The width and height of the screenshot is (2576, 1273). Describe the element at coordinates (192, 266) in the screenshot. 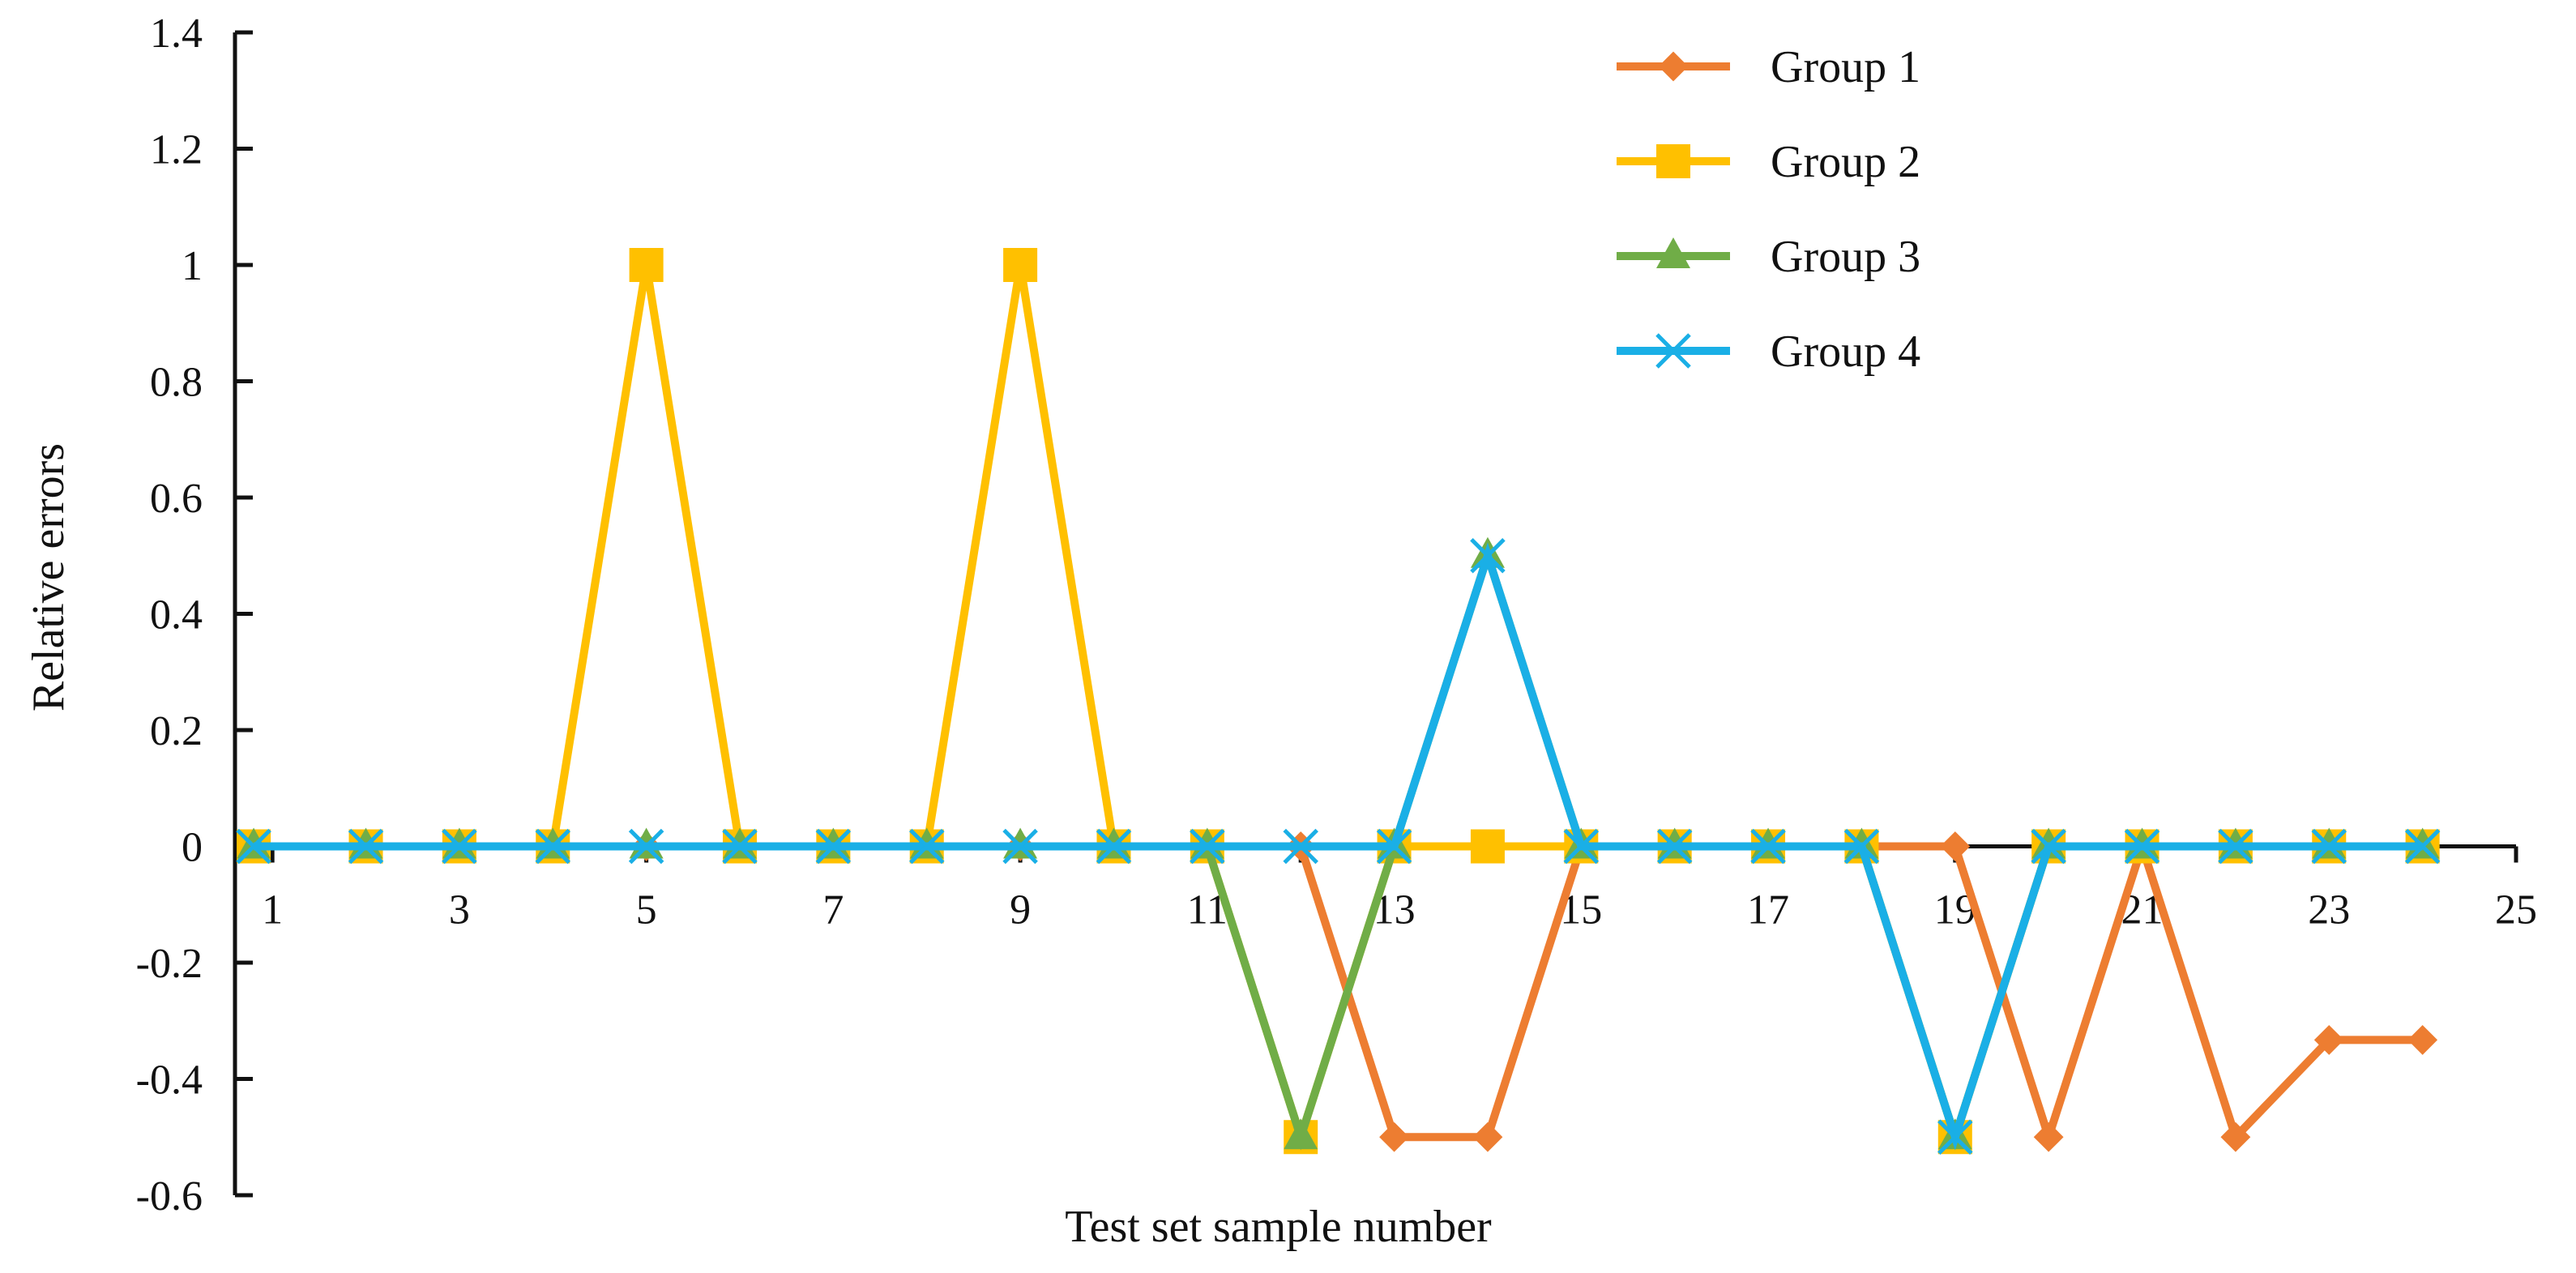

I see `y-tick-label: 1` at that location.